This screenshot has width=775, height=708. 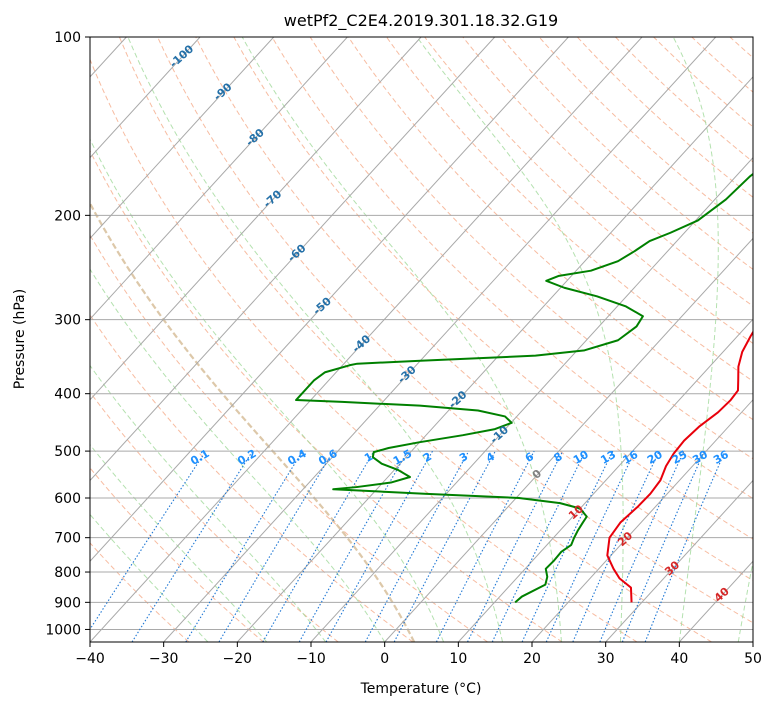 I want to click on x-tick-label: 30, so click(x=606, y=659).